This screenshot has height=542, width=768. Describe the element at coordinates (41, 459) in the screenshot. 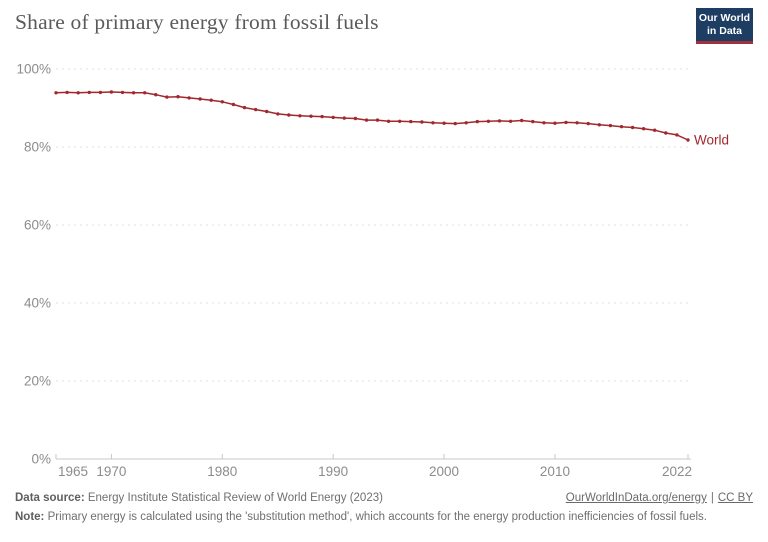

I see `y-tick-label: 0%` at that location.